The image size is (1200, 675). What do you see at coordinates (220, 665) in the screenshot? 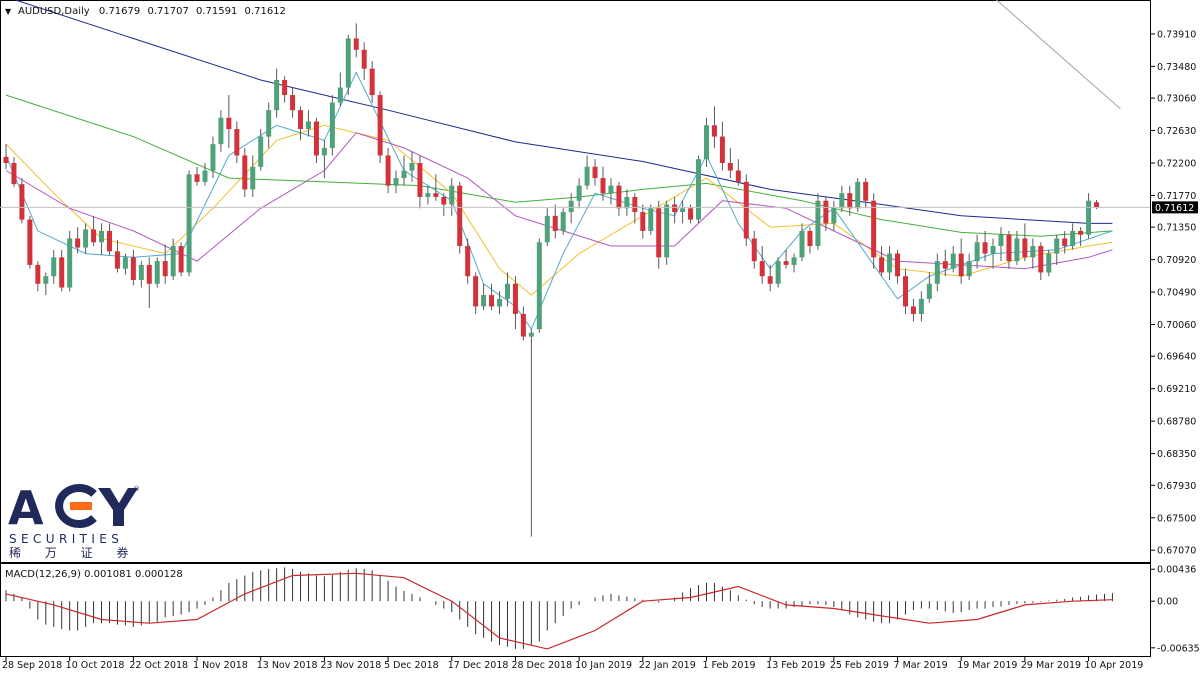
I see `date-tick-label: 1 Nov 2018` at bounding box center [220, 665].